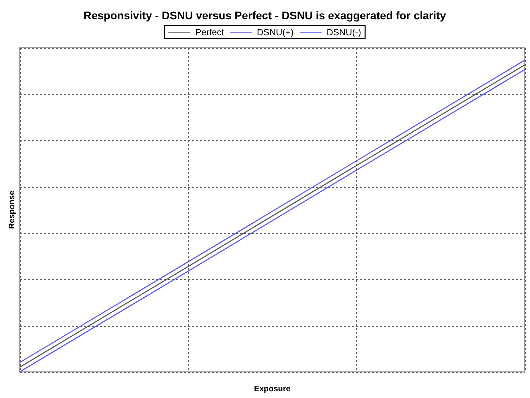 Image resolution: width=530 pixels, height=398 pixels. What do you see at coordinates (273, 389) in the screenshot?
I see `x-axis-title: Exposure` at bounding box center [273, 389].